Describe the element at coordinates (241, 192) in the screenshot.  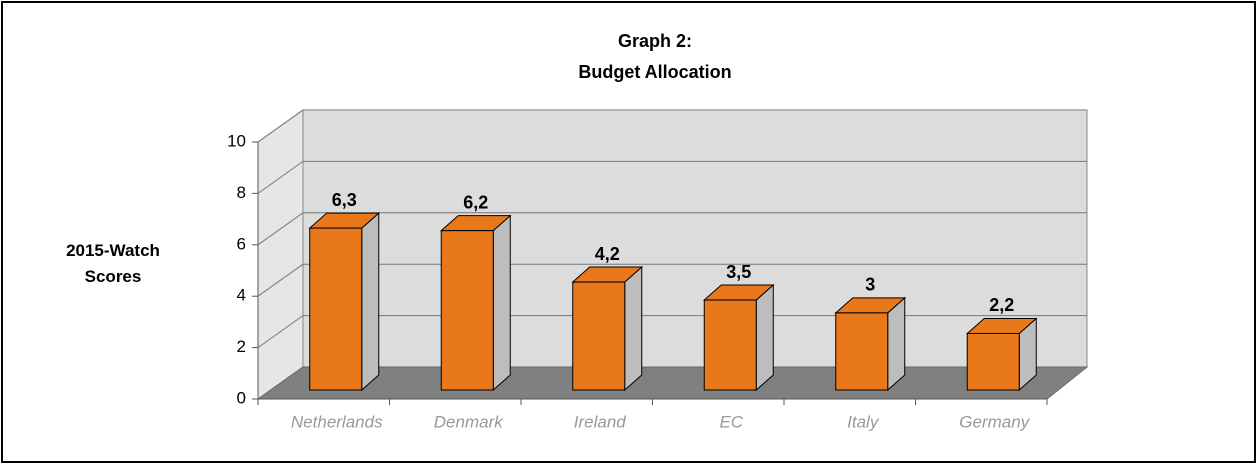
I see `y-tick-label: 8` at that location.